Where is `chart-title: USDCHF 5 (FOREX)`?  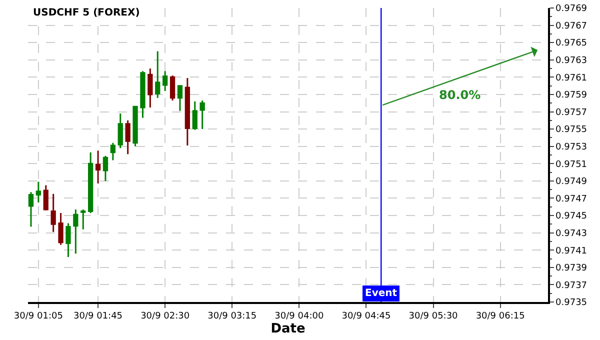
chart-title: USDCHF 5 (FOREX) is located at coordinates (86, 13).